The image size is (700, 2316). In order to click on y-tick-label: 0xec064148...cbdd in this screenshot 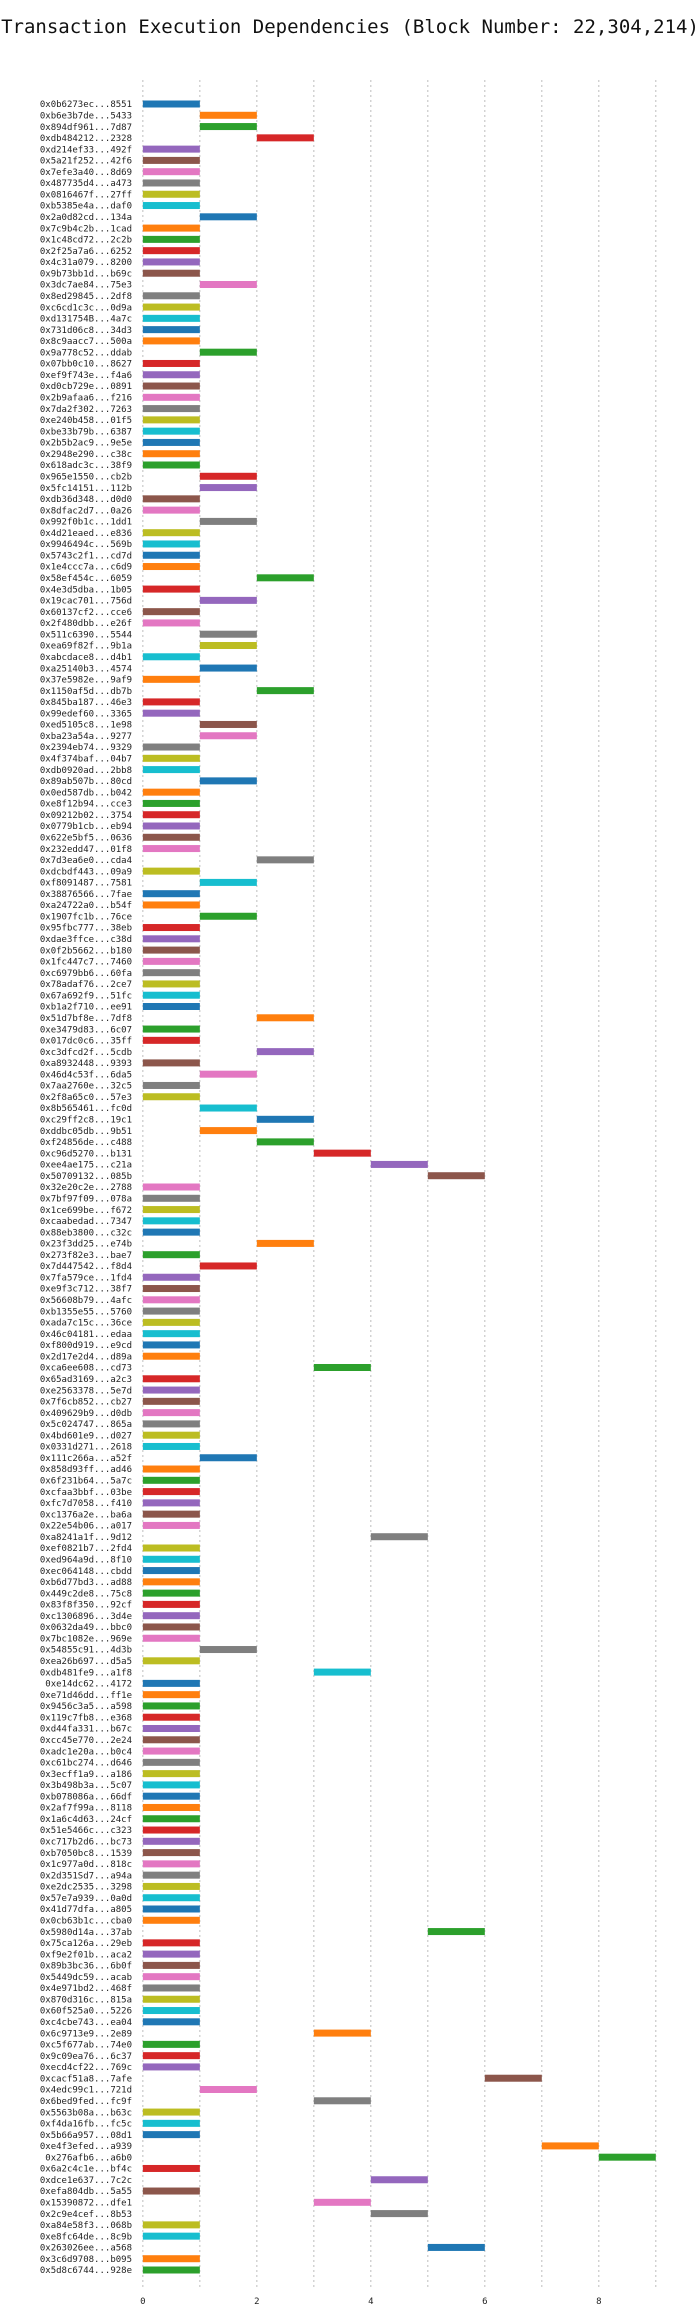, I will do `click(86, 1572)`.